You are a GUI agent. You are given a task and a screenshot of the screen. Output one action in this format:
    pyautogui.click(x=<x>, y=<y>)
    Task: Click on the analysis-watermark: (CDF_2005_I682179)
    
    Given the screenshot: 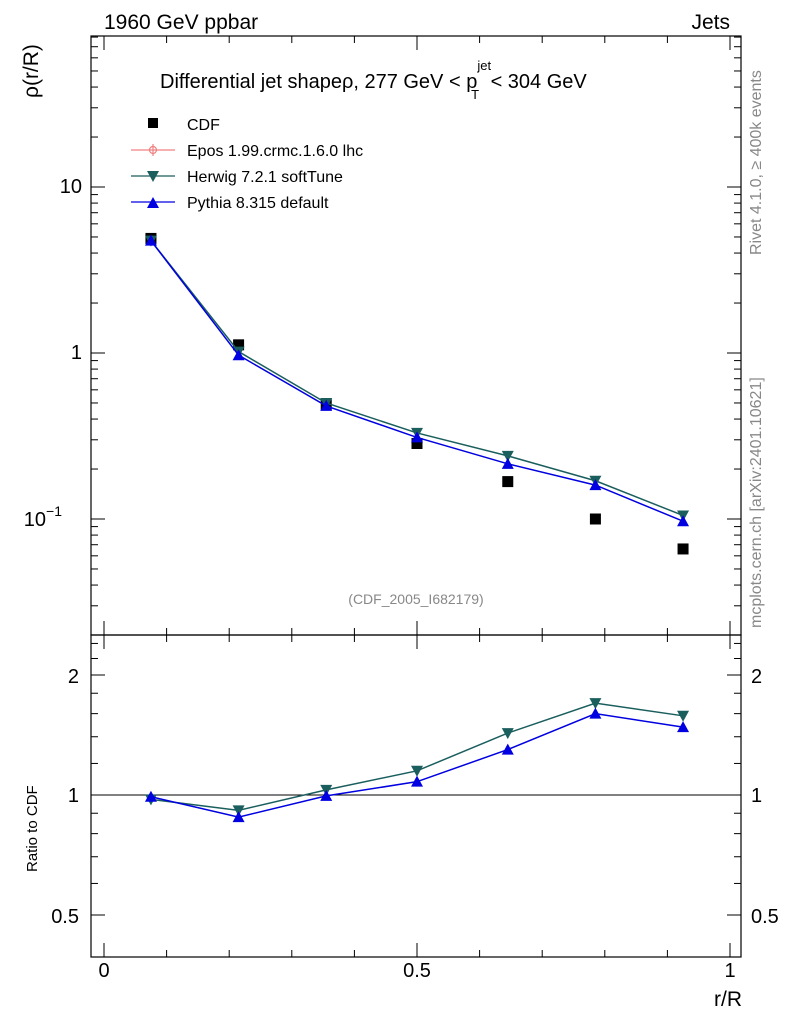 What is the action you would take?
    pyautogui.click(x=415, y=599)
    